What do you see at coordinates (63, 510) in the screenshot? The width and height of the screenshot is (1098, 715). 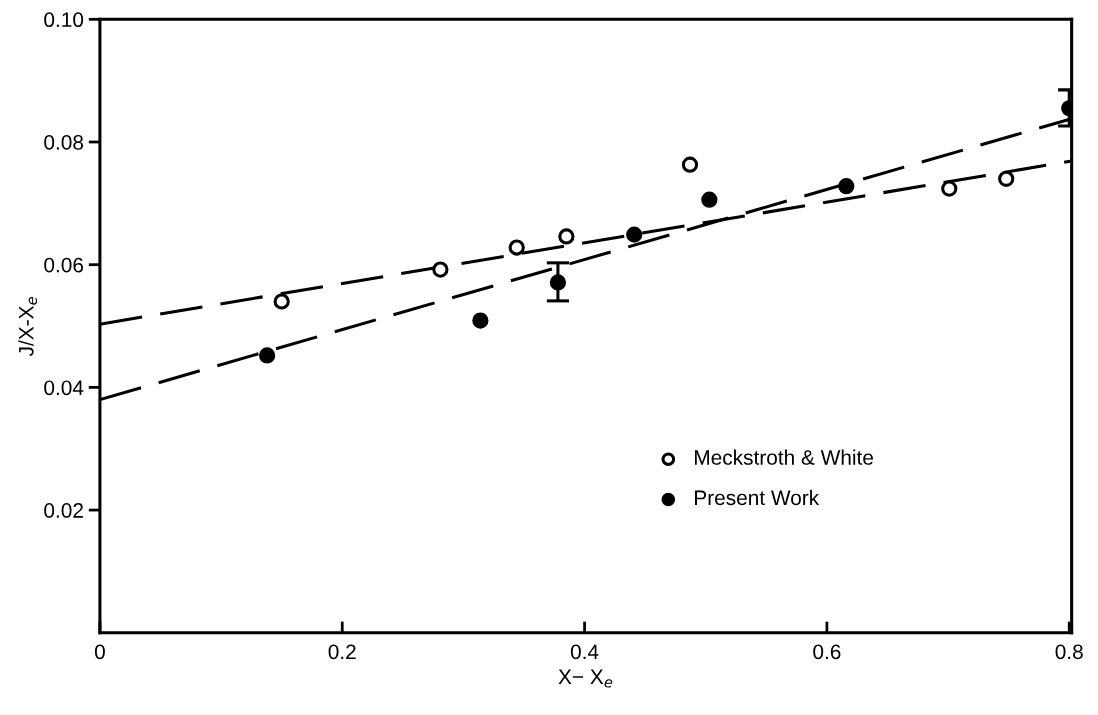 I see `y-tick-label: 0.02` at bounding box center [63, 510].